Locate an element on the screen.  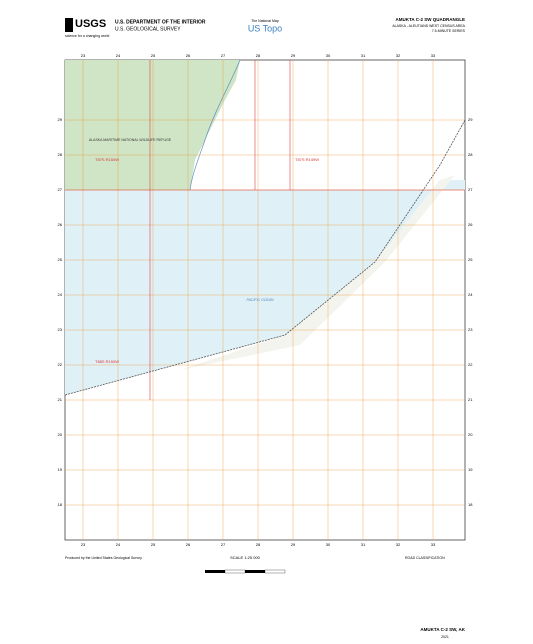
area: ALASKA - ALEUTIANS WEST CENSUS AREA is located at coordinates (428, 26).